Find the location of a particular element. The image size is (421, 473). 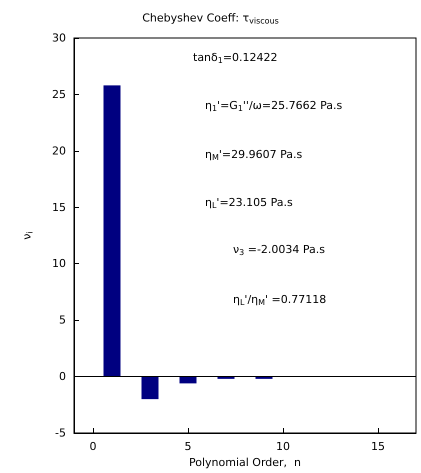

x-axis-title: Polynomial Order, n is located at coordinates (245, 462).